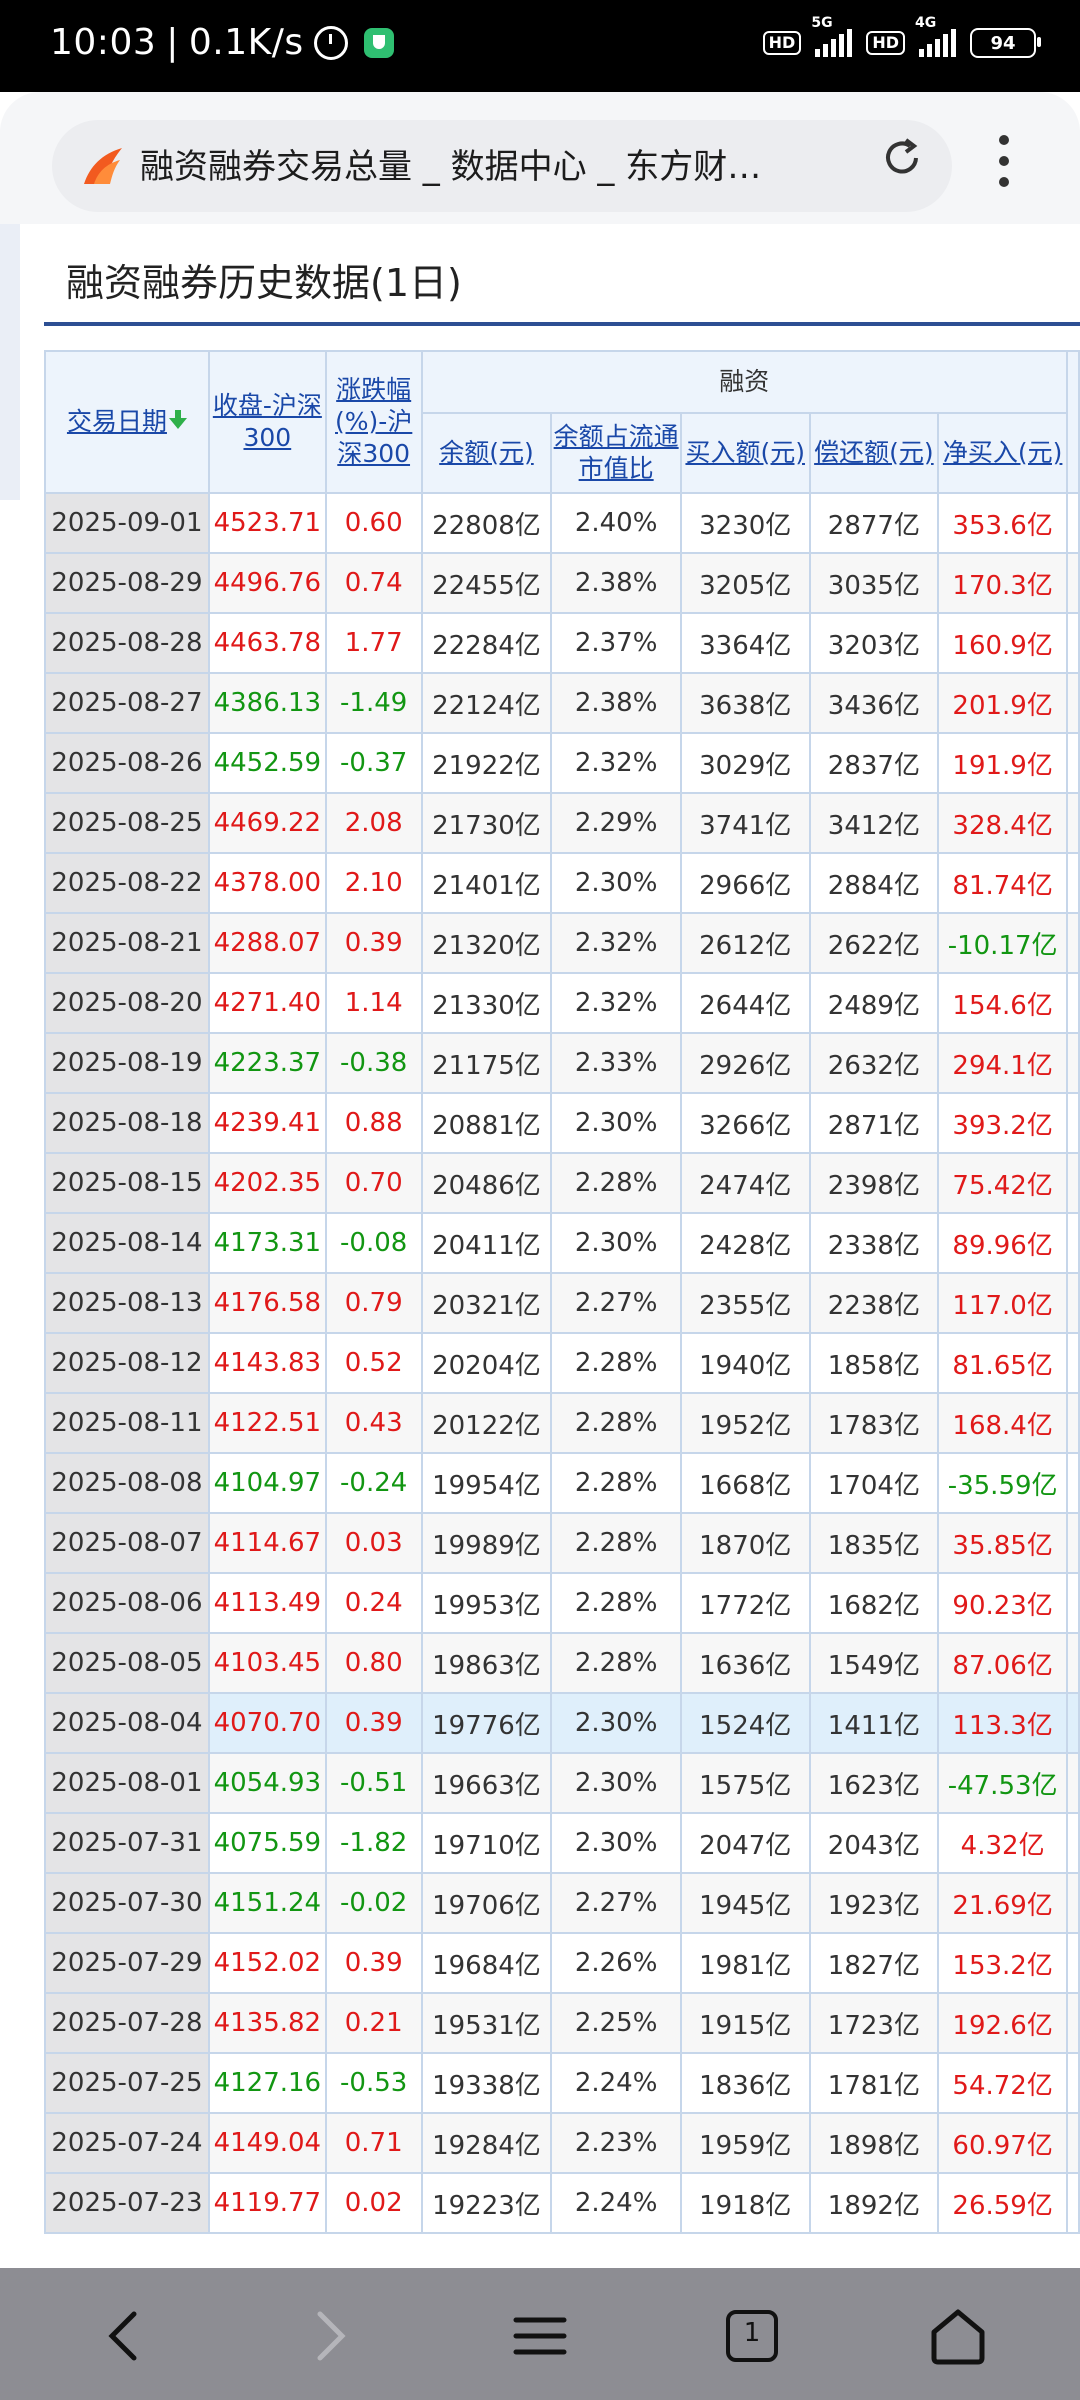 This screenshot has width=1080, height=2400. Describe the element at coordinates (328, 2336) in the screenshot. I see `forward-icon` at that location.